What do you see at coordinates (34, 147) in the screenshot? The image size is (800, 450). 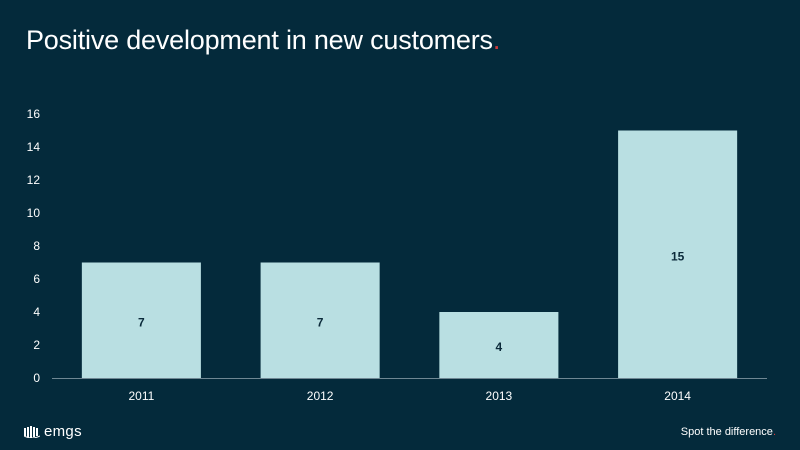 I see `y-tick-label: 14` at bounding box center [34, 147].